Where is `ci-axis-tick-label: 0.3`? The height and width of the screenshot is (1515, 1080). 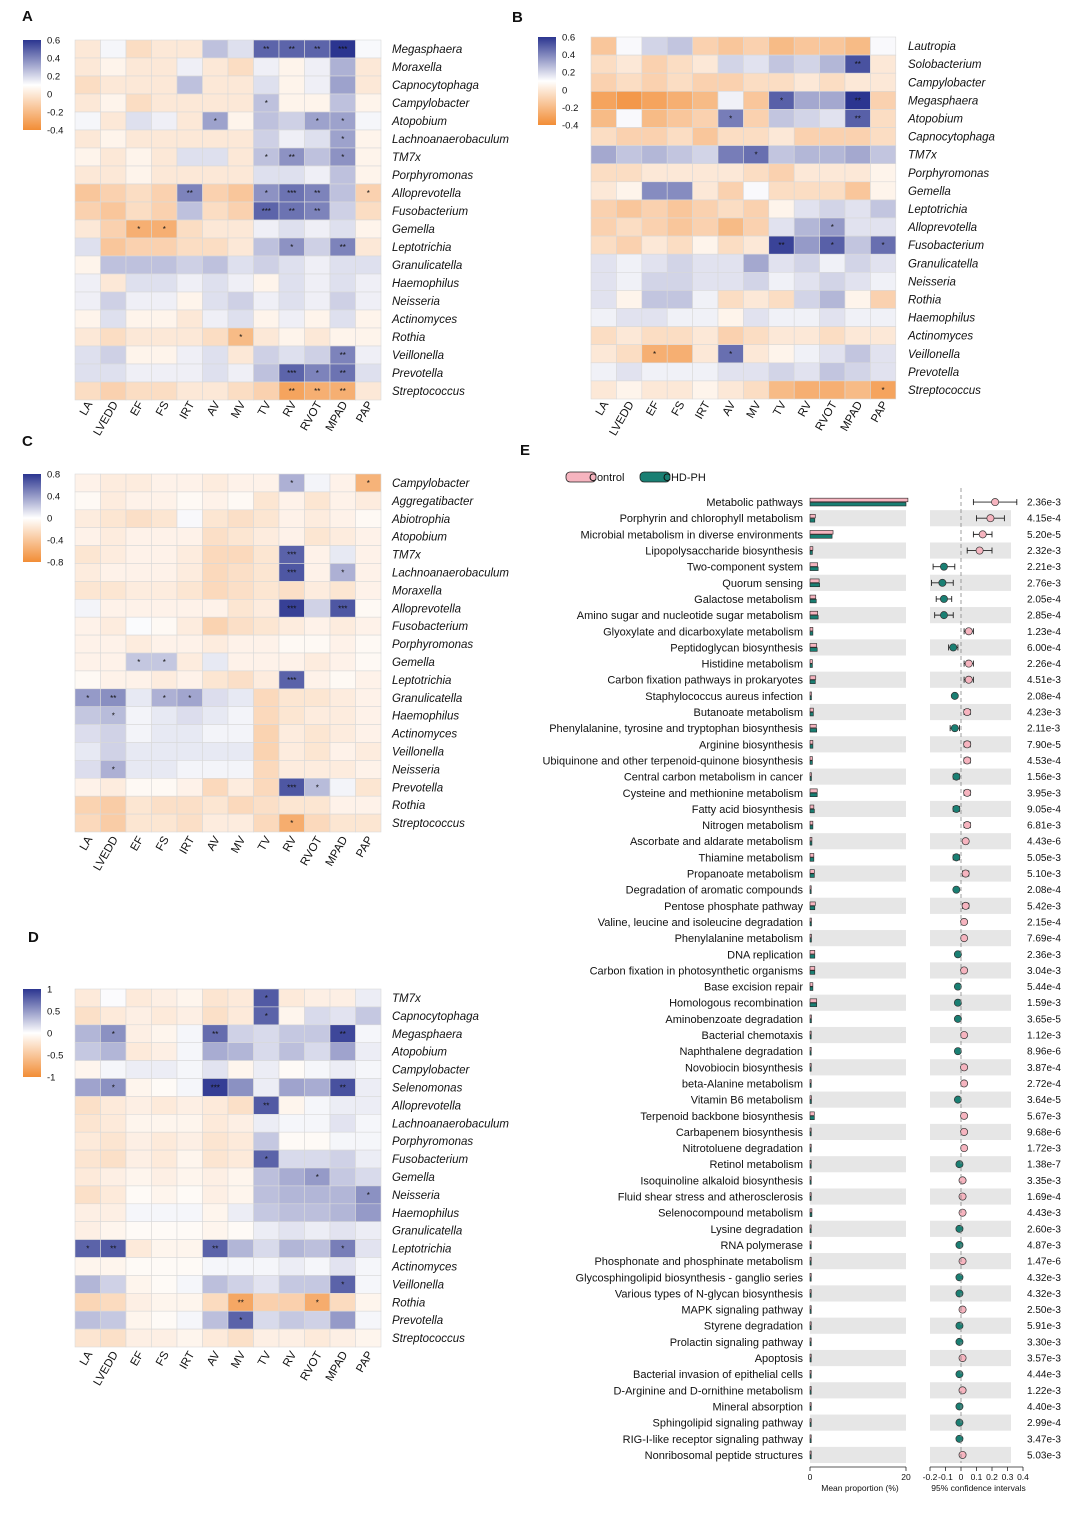
ci-axis-tick-label: 0.3 is located at coordinates (1008, 1477).